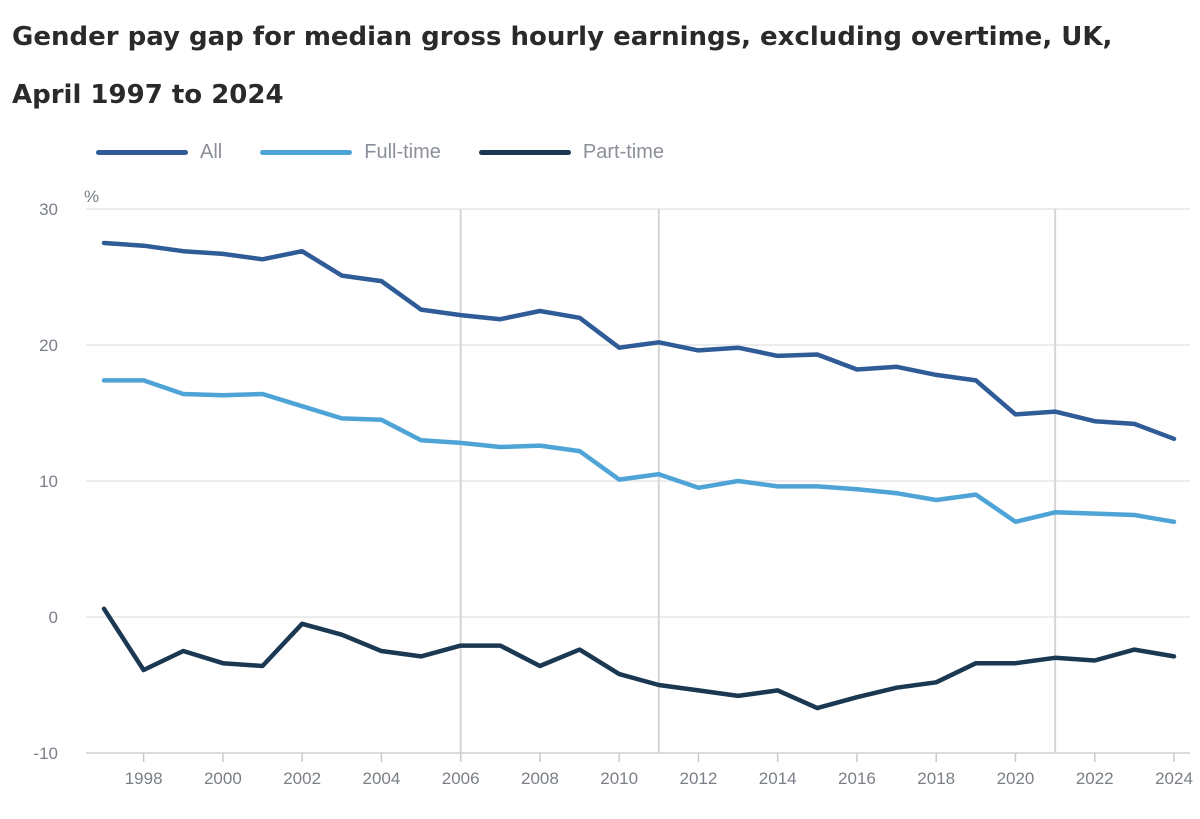 The width and height of the screenshot is (1200, 819). What do you see at coordinates (144, 778) in the screenshot?
I see `x-tick-label: 1998` at bounding box center [144, 778].